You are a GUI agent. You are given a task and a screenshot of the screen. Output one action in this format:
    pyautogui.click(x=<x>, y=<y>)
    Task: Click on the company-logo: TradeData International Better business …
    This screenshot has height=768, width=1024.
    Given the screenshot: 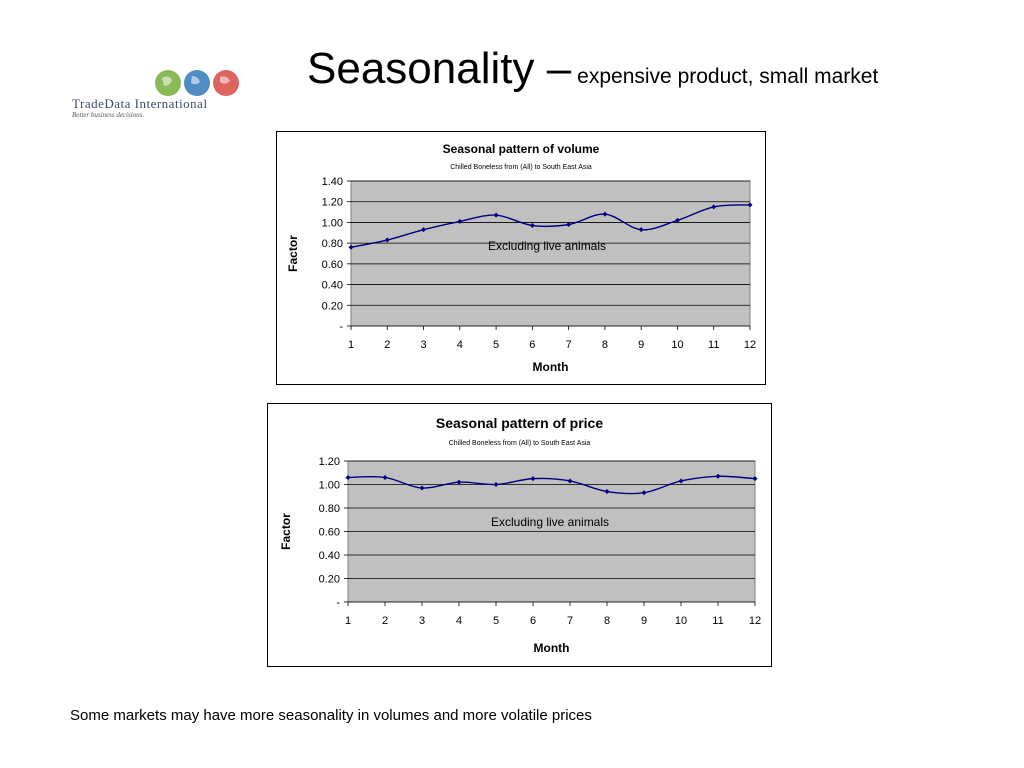 What is the action you would take?
    pyautogui.click(x=160, y=96)
    